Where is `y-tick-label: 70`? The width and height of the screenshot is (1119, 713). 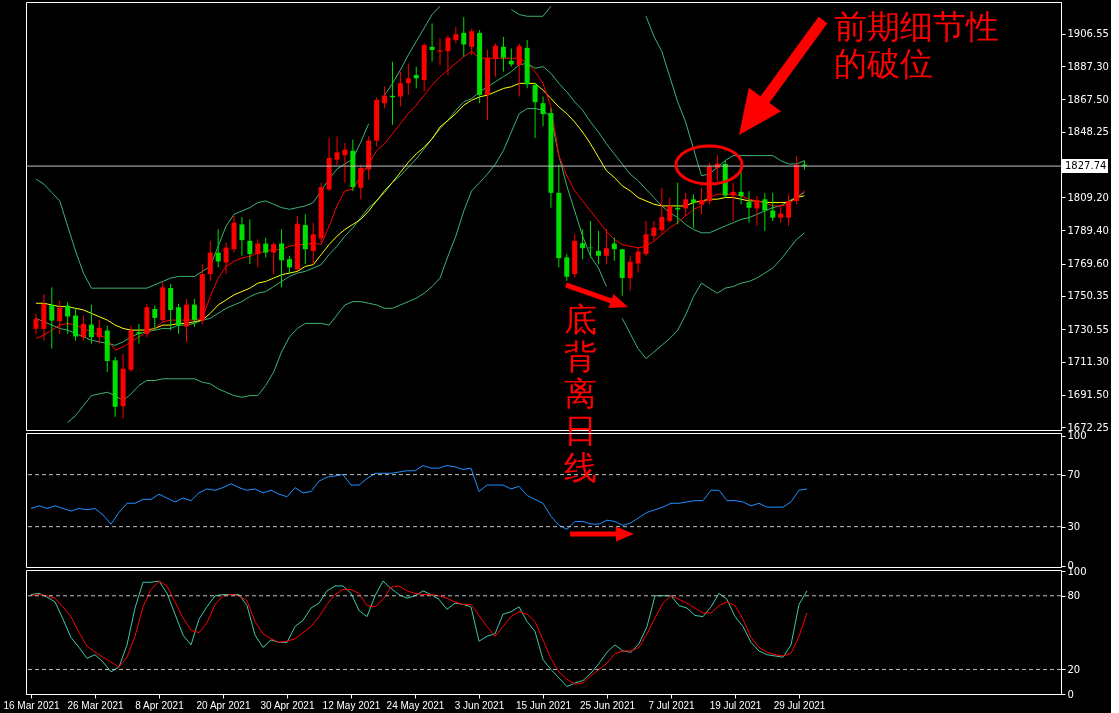
y-tick-label: 70 is located at coordinates (1074, 475).